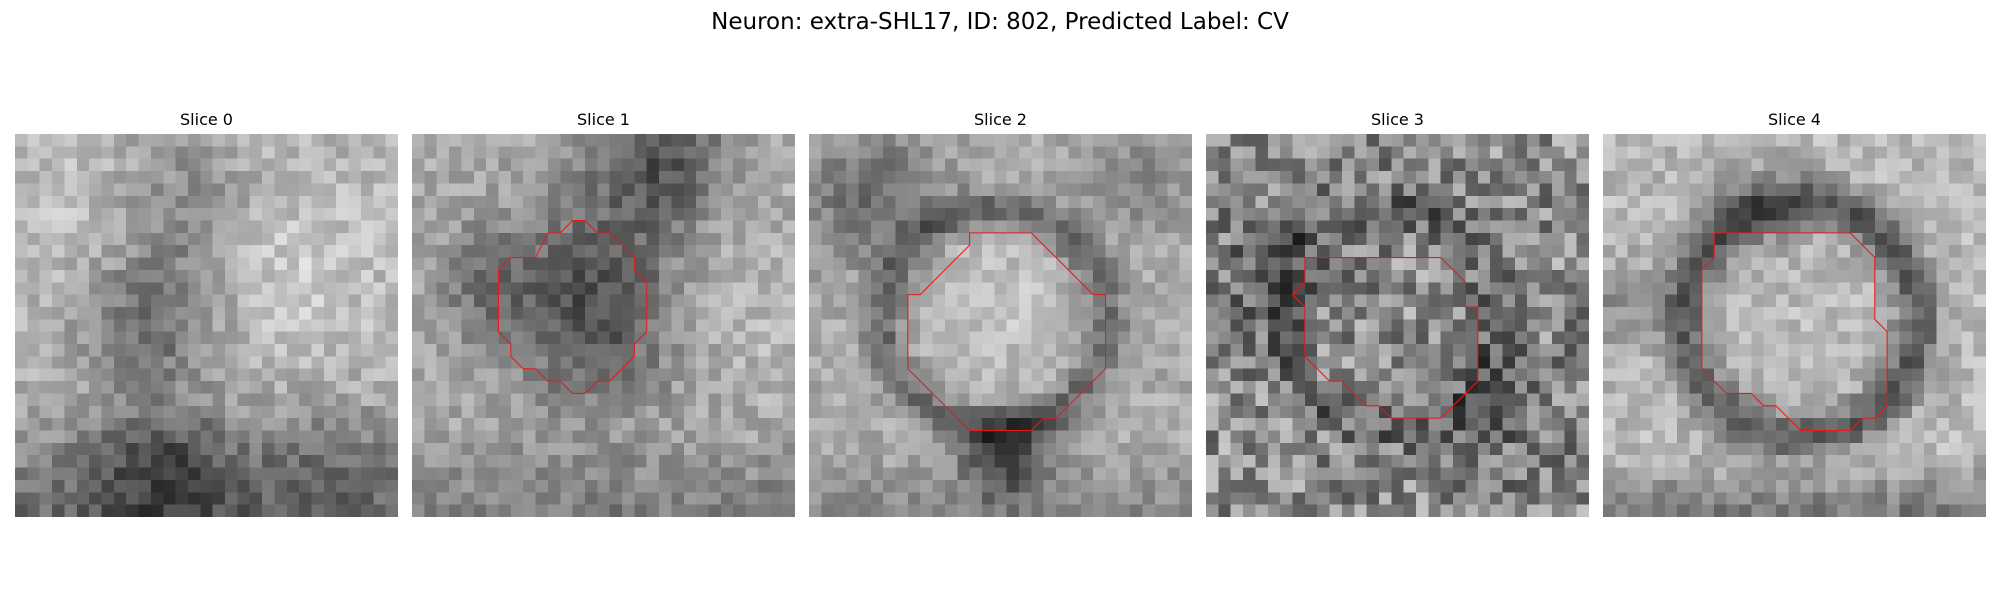 The image size is (2000, 600). What do you see at coordinates (1397, 119) in the screenshot?
I see `slice-title: Slice 3` at bounding box center [1397, 119].